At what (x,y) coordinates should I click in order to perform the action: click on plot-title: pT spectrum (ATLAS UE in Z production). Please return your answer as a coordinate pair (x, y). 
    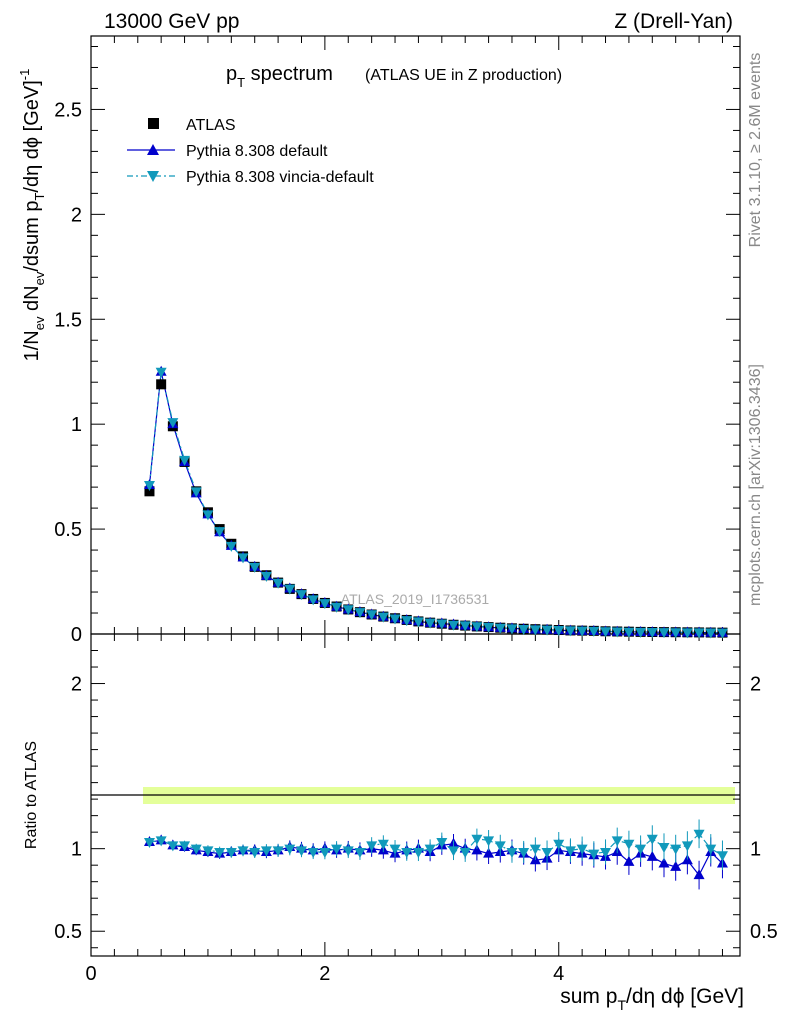
    Looking at the image, I should click on (394, 76).